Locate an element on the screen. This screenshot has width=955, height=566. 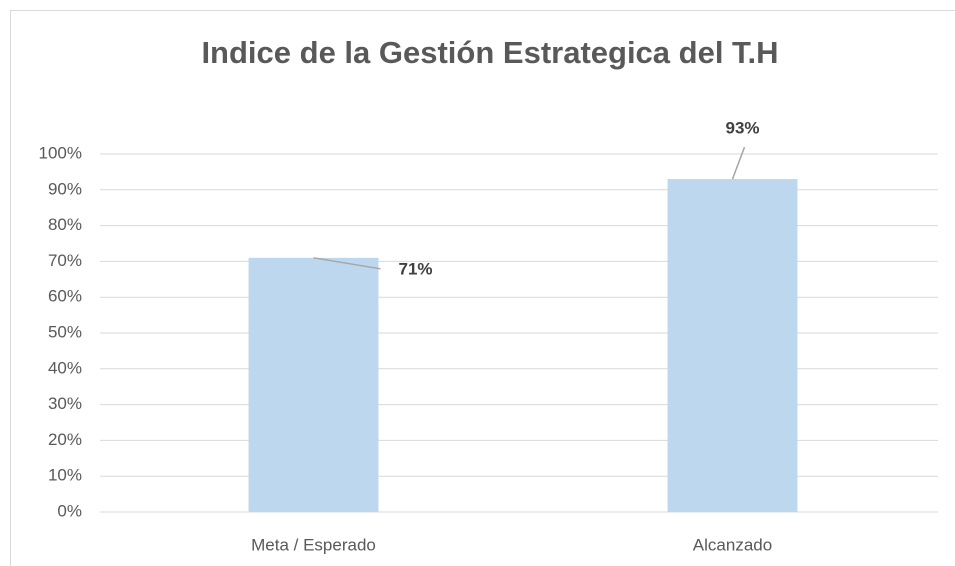
x-tick-label: Meta / Esperado is located at coordinates (313, 544).